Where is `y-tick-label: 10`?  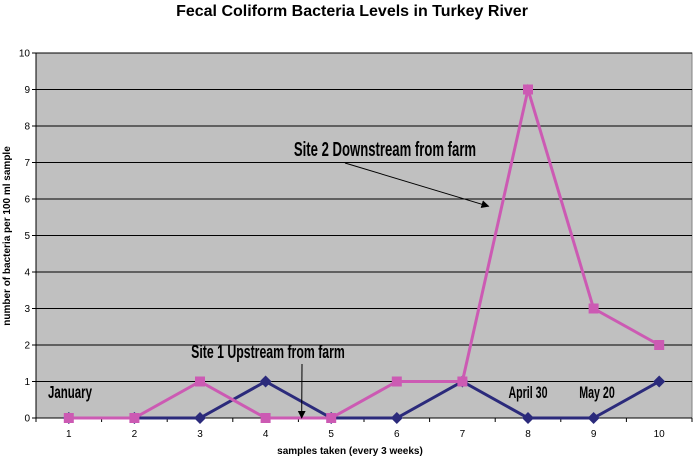
y-tick-label: 10 is located at coordinates (25, 54).